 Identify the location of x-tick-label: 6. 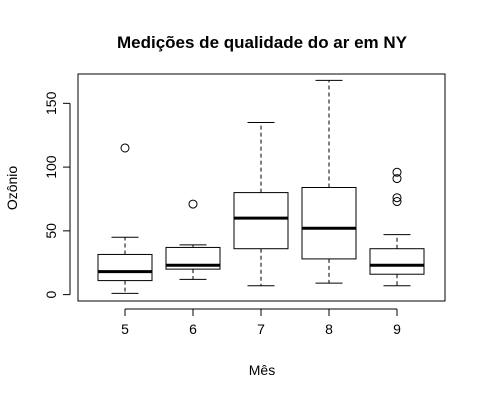
(193, 329).